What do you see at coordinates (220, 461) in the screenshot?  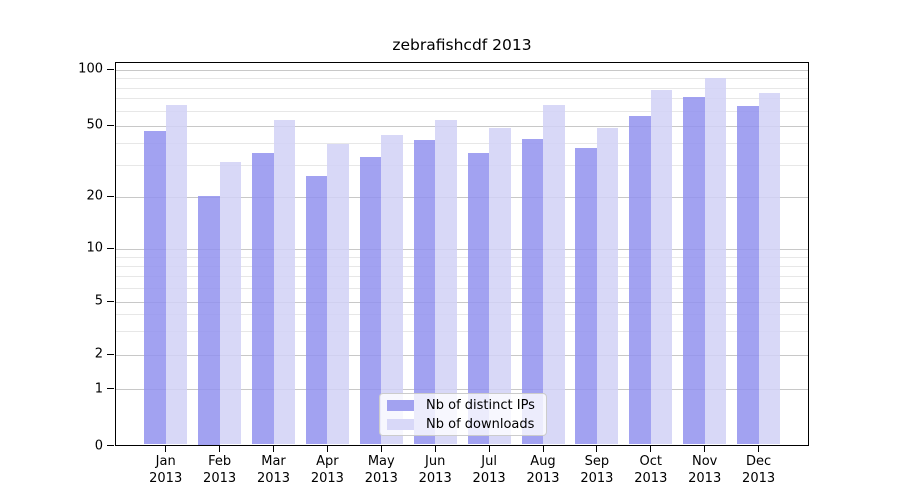 I see `x-tick-month: Feb` at bounding box center [220, 461].